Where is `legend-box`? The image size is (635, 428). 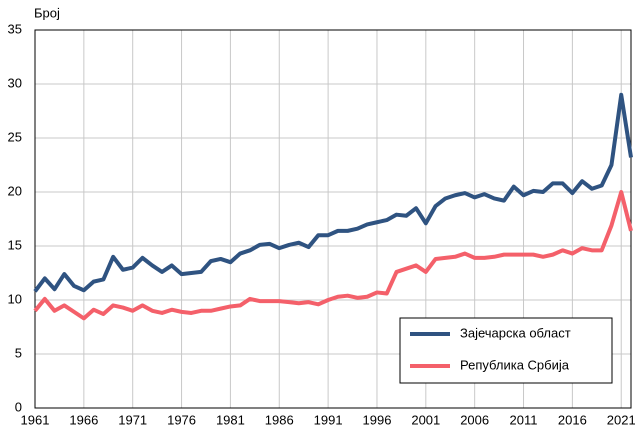 legend-box is located at coordinates (506, 350).